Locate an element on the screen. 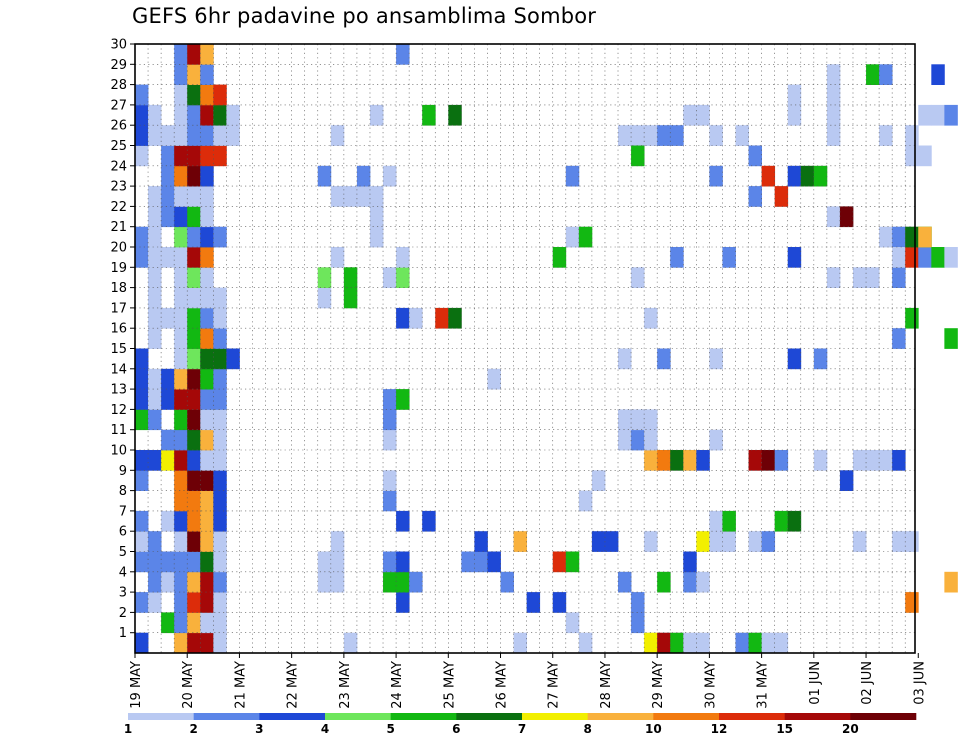 The image size is (960, 742). y-tick-label: 28 is located at coordinates (118, 85).